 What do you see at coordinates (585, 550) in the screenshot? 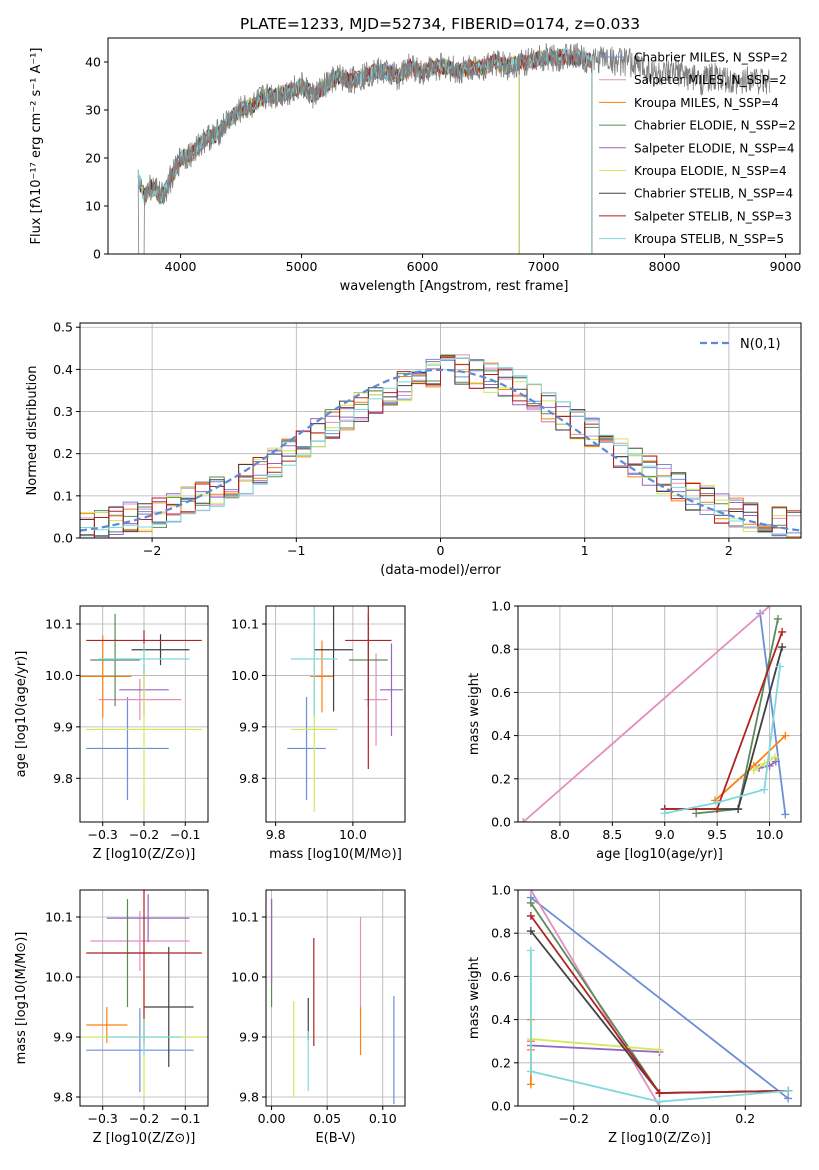
I see `x-tick-label: 1` at bounding box center [585, 550].